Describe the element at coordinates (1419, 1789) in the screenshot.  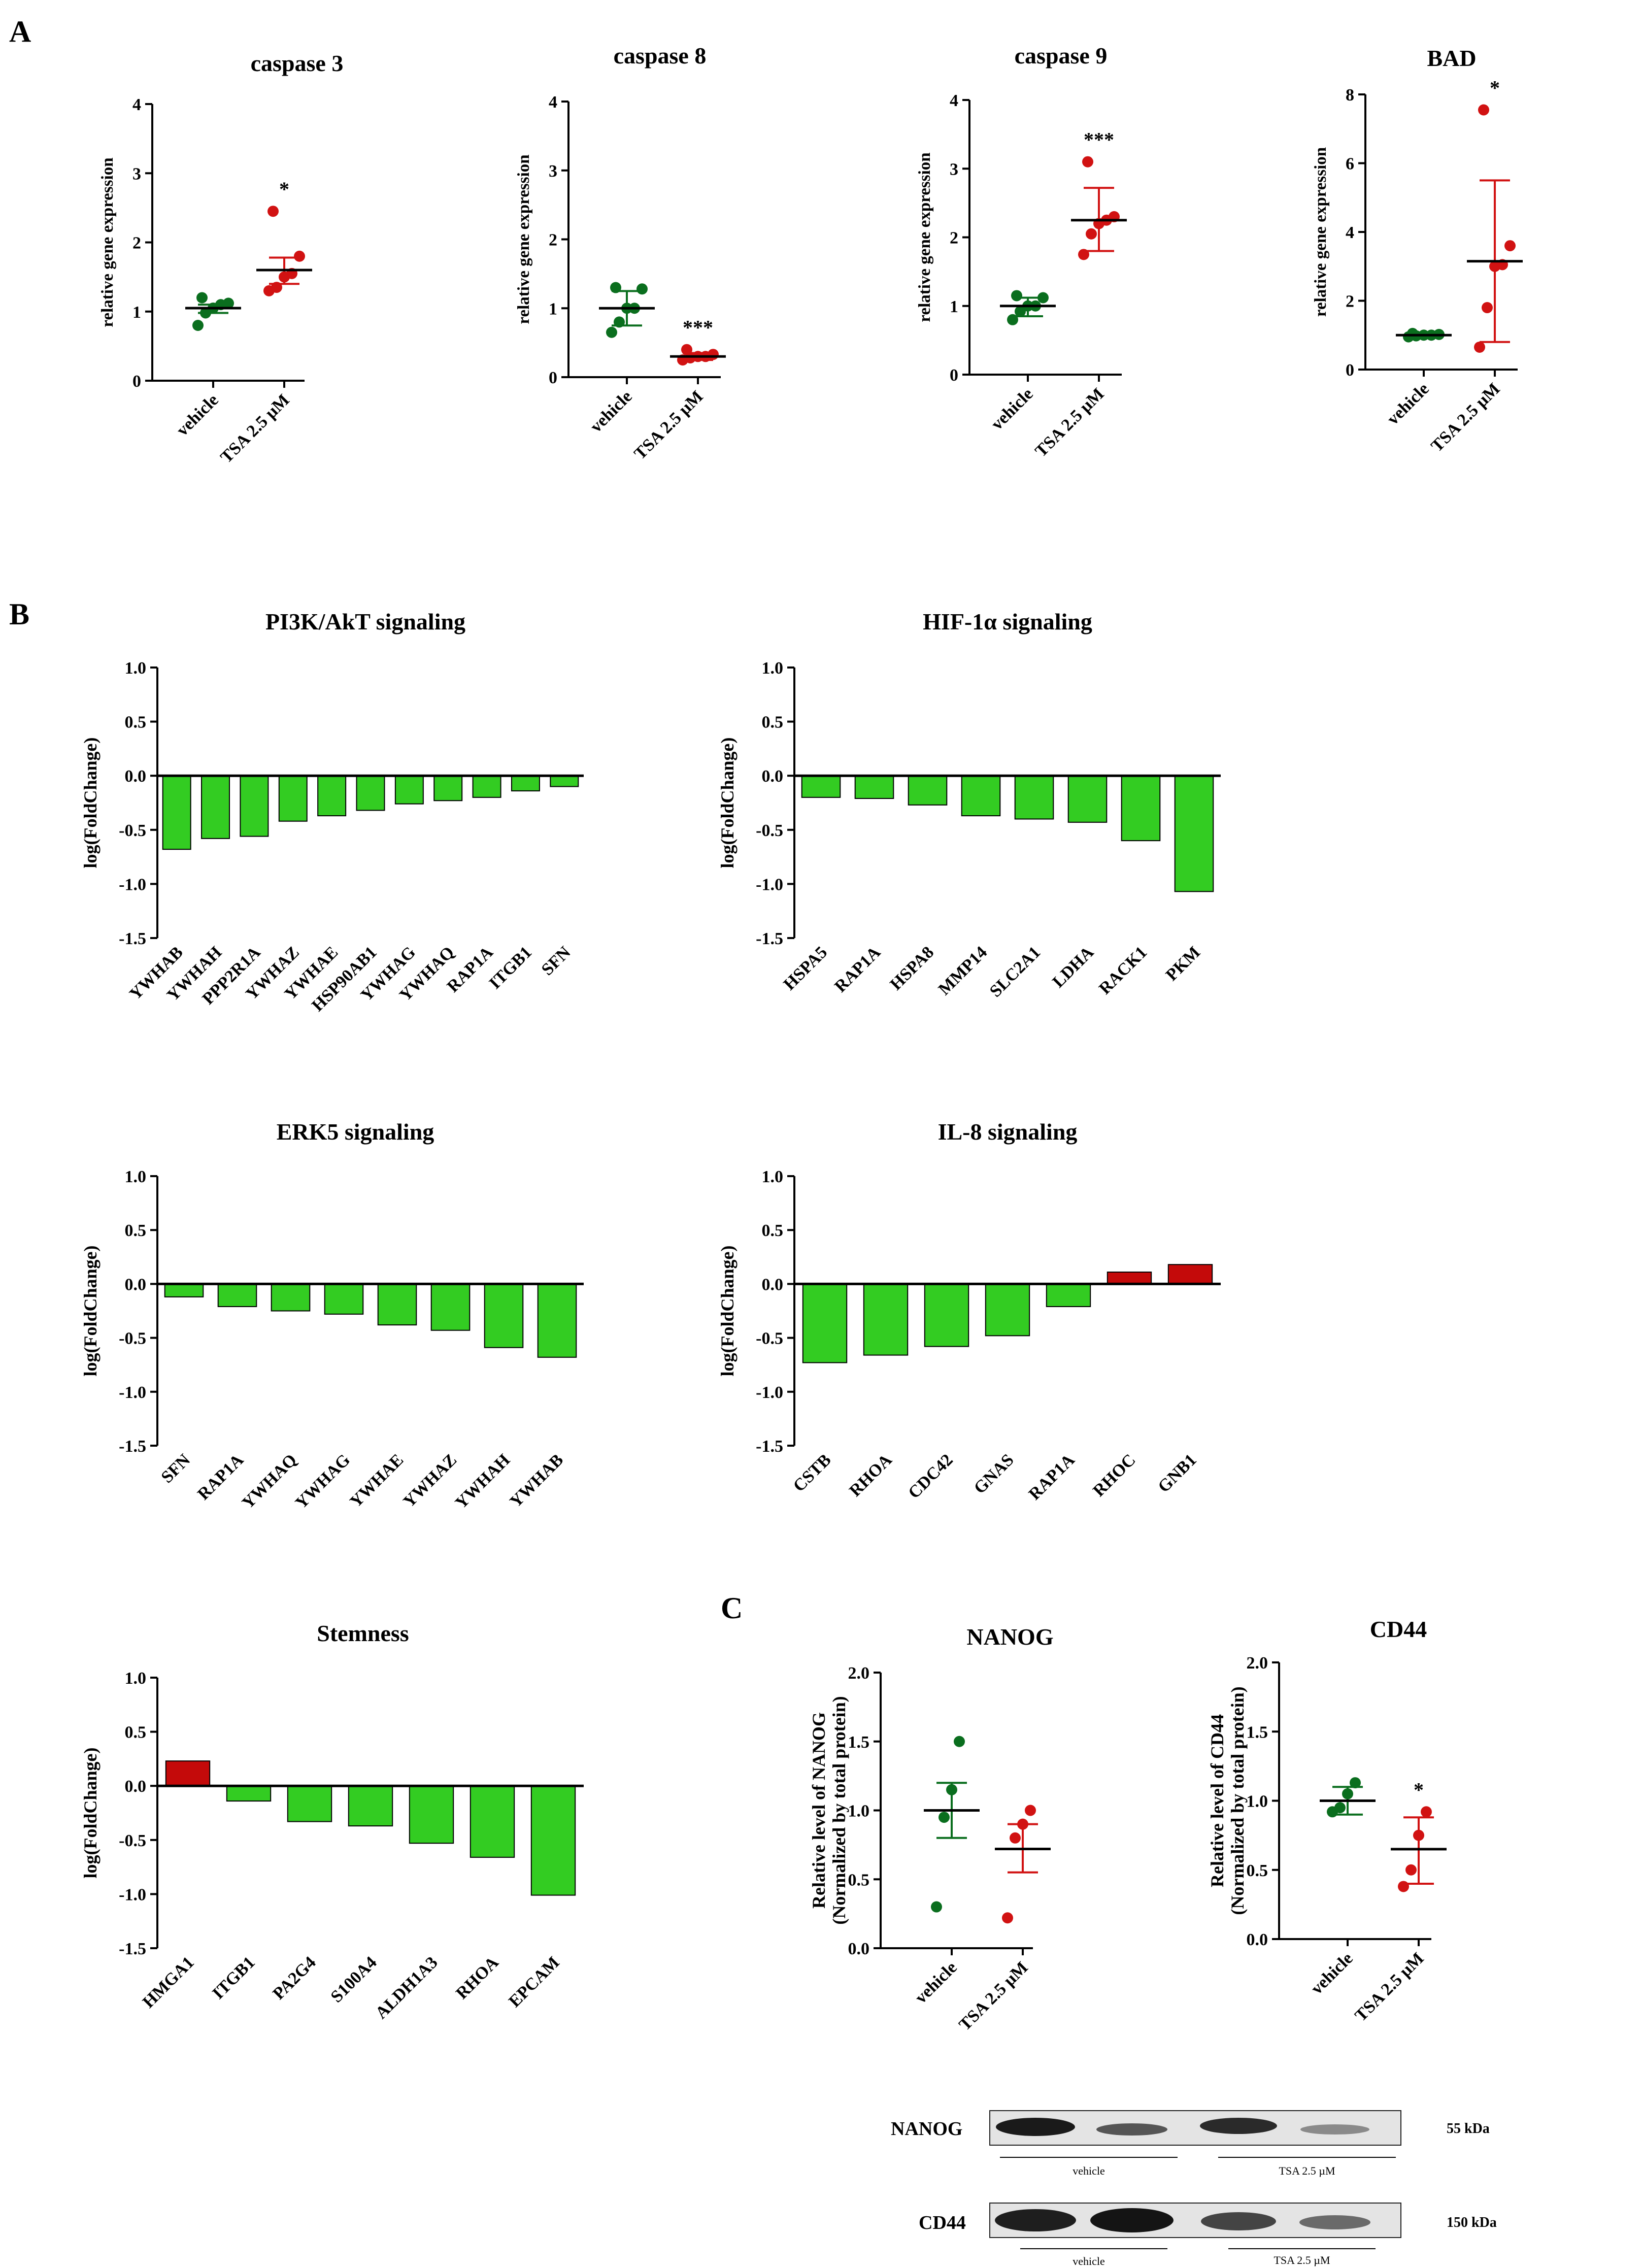
I see `significance-label: *` at that location.